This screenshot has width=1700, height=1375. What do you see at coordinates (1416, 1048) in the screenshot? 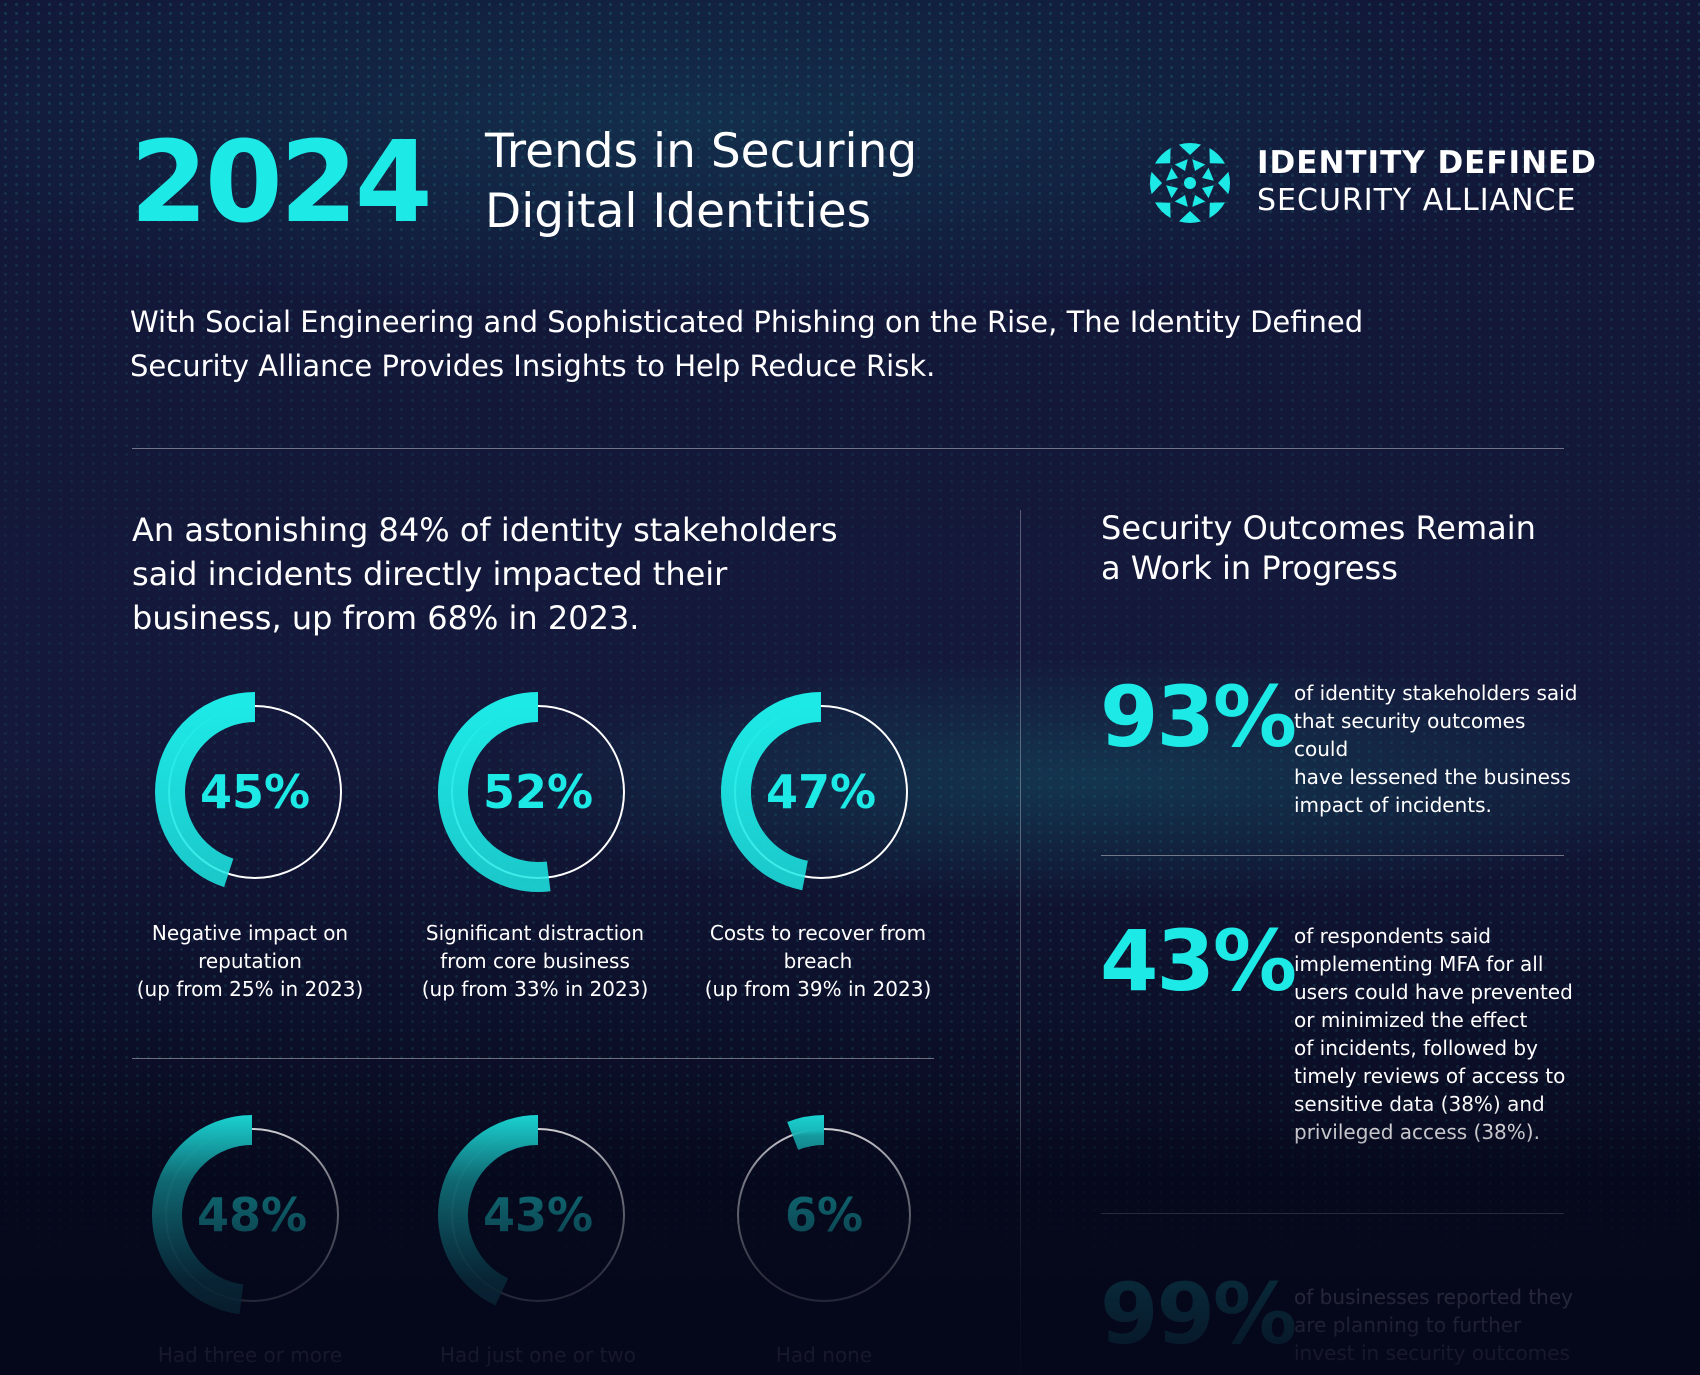
I see `stat-line: of incidents, followed by` at bounding box center [1416, 1048].